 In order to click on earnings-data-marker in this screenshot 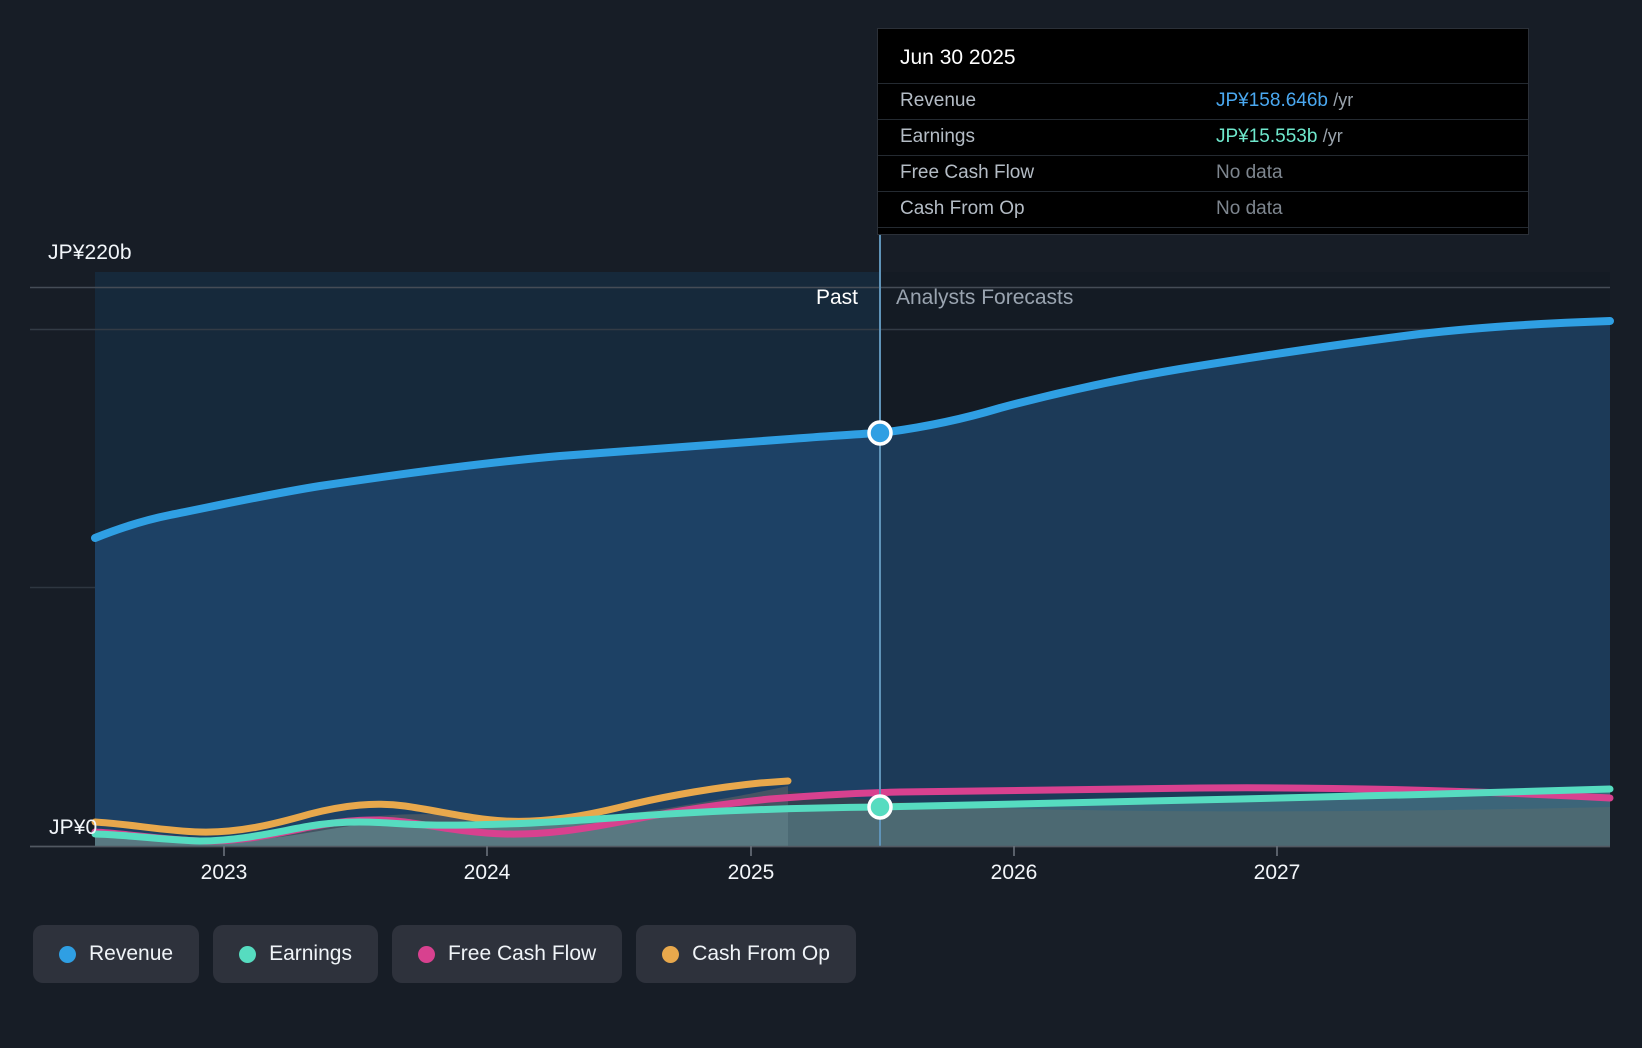, I will do `click(880, 807)`.